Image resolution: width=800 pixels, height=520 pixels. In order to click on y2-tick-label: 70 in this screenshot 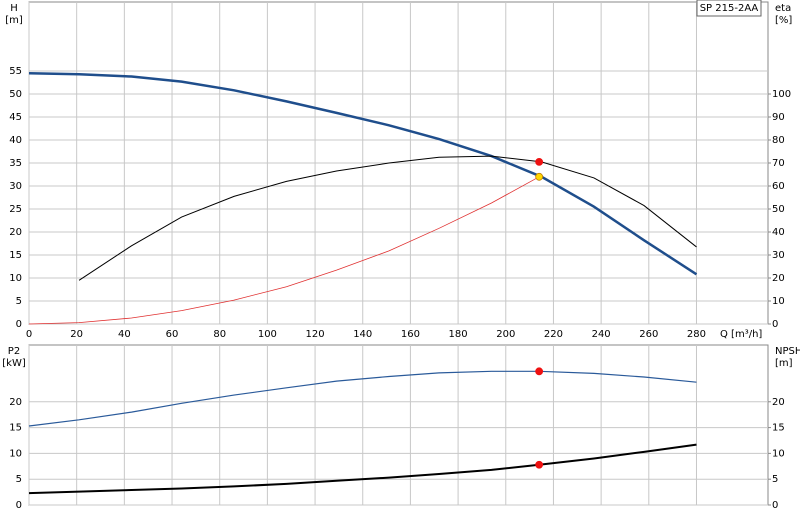, I will do `click(778, 163)`.